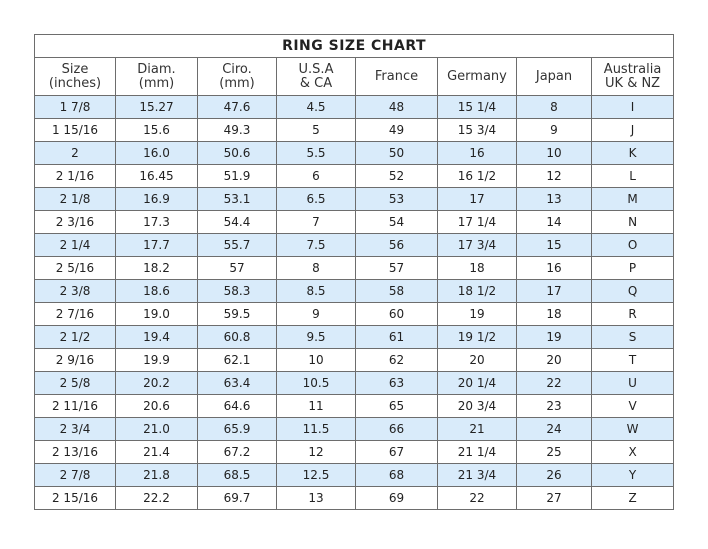 This screenshot has width=708, height=549. I want to click on table-cell: 18.2, so click(156, 268).